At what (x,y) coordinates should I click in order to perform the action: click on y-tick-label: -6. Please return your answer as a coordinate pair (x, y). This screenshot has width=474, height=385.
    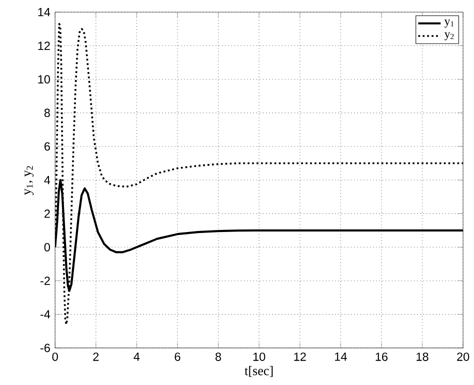
    Looking at the image, I should click on (45, 348).